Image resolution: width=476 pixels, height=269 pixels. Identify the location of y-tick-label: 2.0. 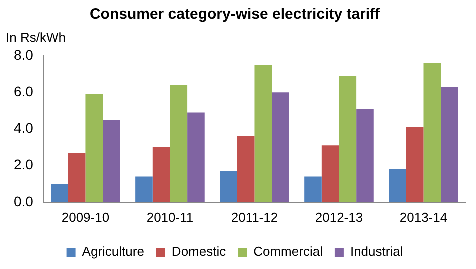
(24, 164).